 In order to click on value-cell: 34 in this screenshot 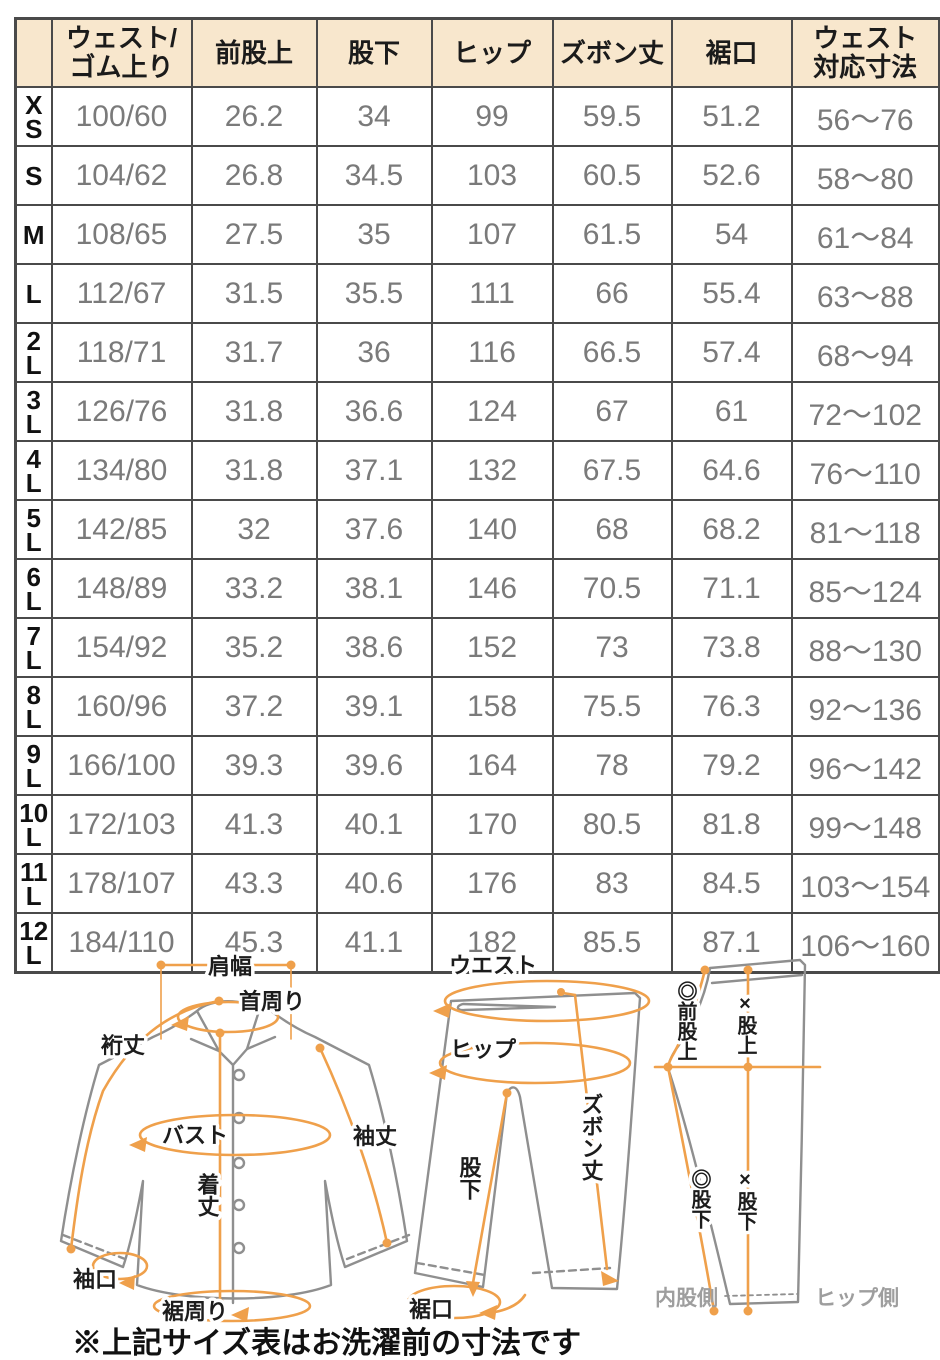, I will do `click(374, 116)`.